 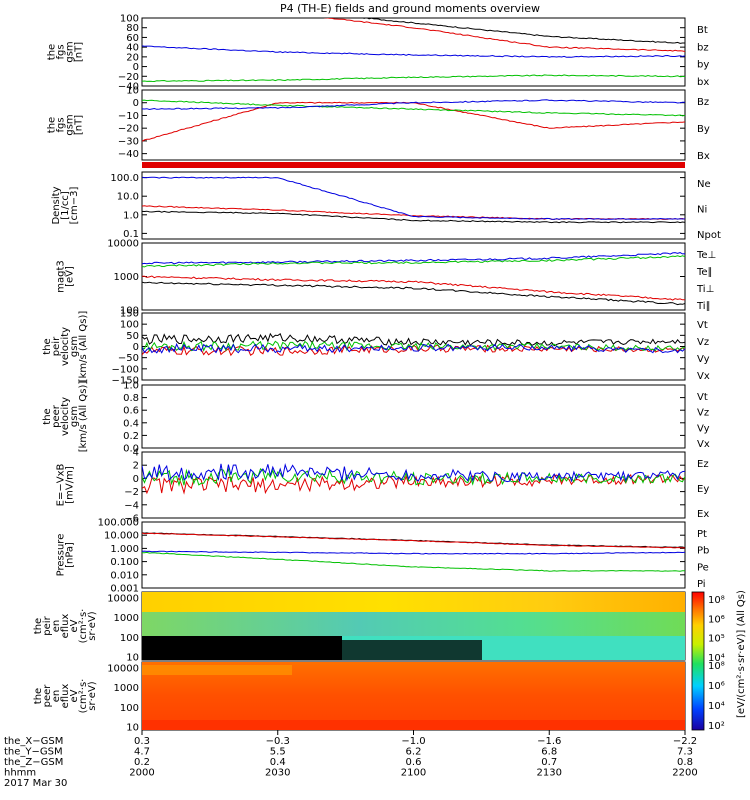 I want to click on y-tick-label: 0.8, so click(x=131, y=398).